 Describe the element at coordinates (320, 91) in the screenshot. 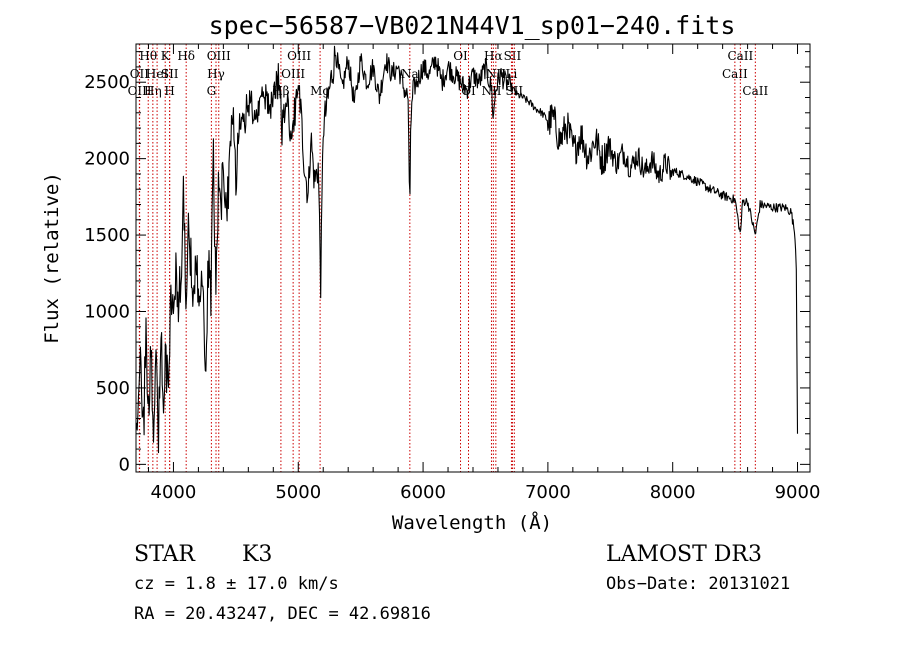

I see `line-marker-label: Mg` at that location.